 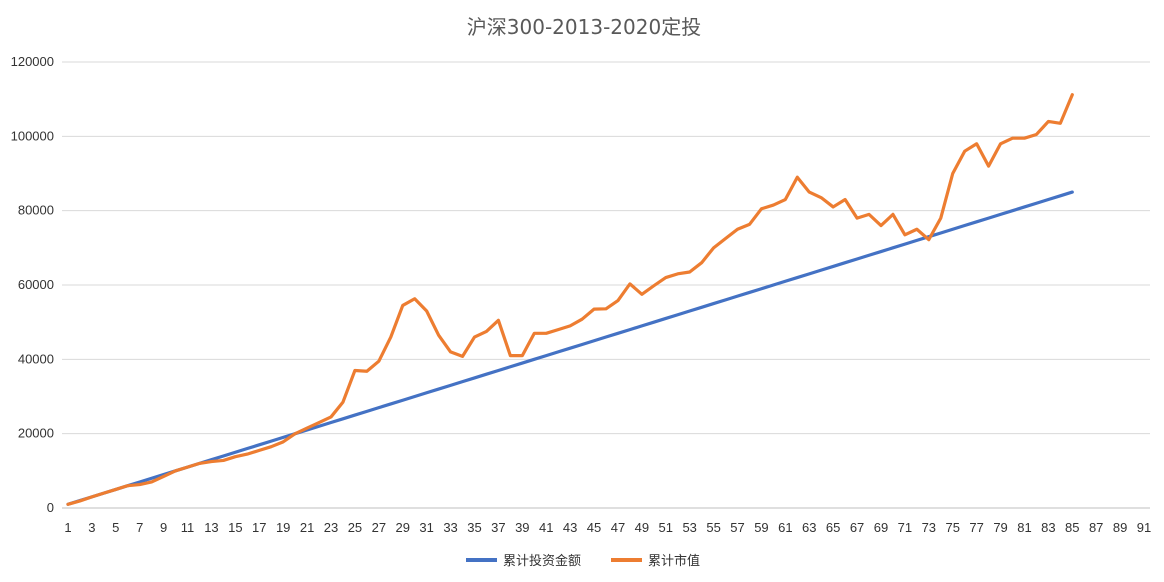 What do you see at coordinates (583, 561) in the screenshot?
I see `legend: 累计投资金额 累计市值` at bounding box center [583, 561].